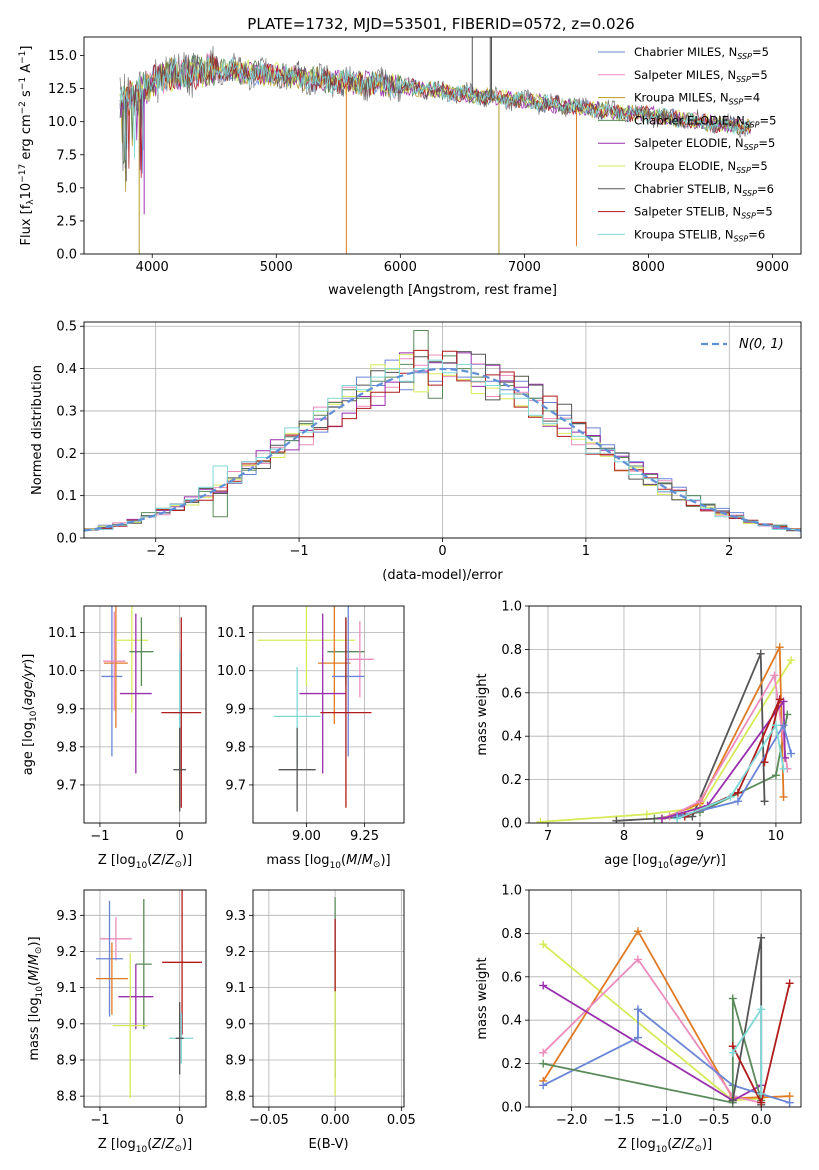 This screenshot has height=1170, width=819. What do you see at coordinates (343, 860) in the screenshot?
I see `age-vs-mass-xlabel-part: (` at bounding box center [343, 860].